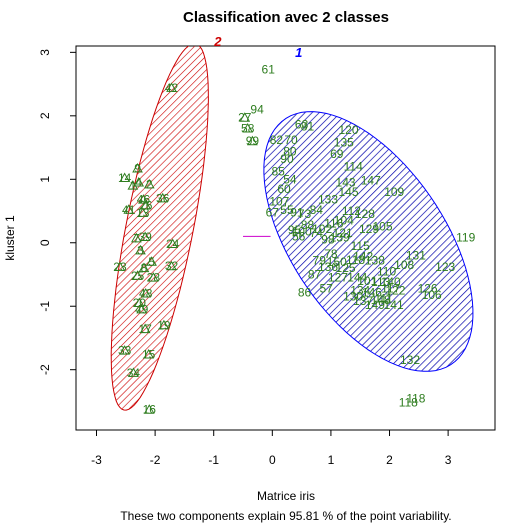  I want to click on data-point-label: 104, so click(344, 221).